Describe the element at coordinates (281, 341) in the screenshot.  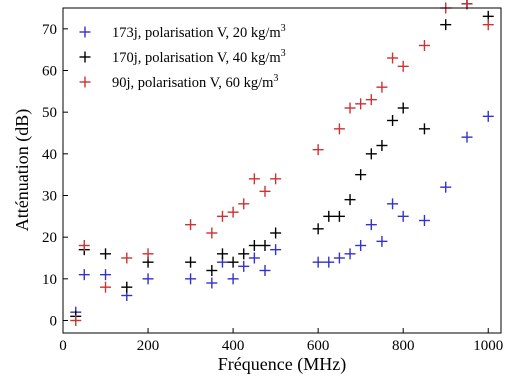
I see `x-axis: 0 200 400 600 800 1000` at that location.